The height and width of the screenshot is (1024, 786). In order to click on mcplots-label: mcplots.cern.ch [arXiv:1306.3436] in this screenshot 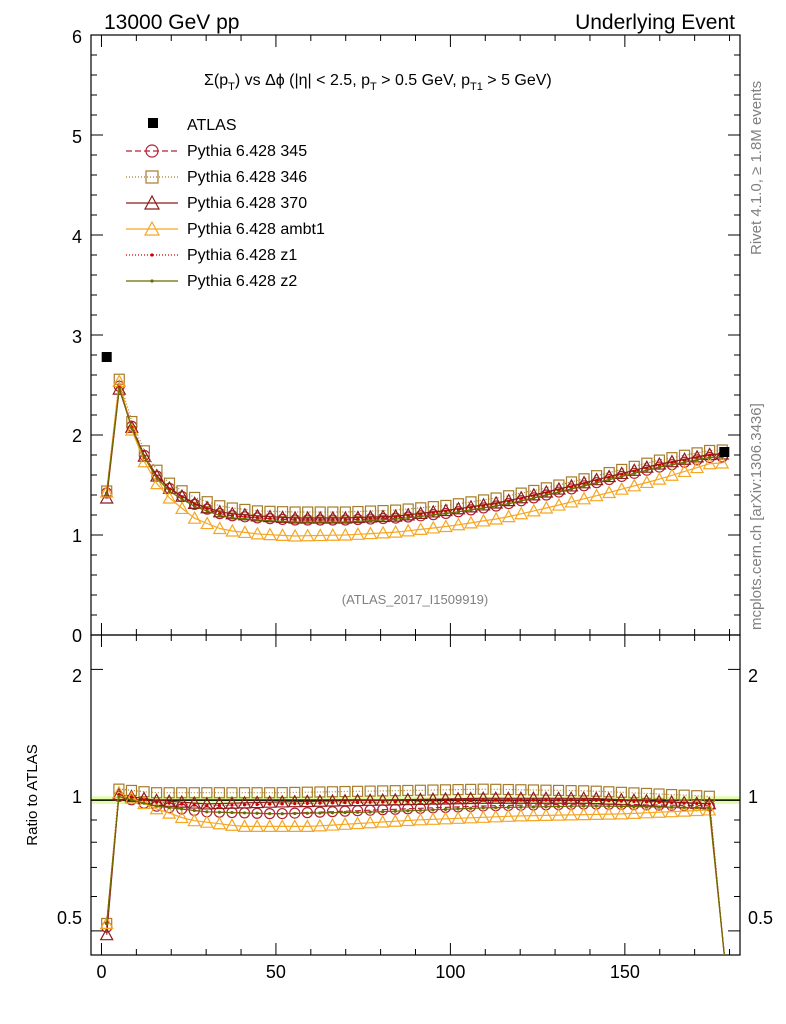, I will do `click(756, 516)`.